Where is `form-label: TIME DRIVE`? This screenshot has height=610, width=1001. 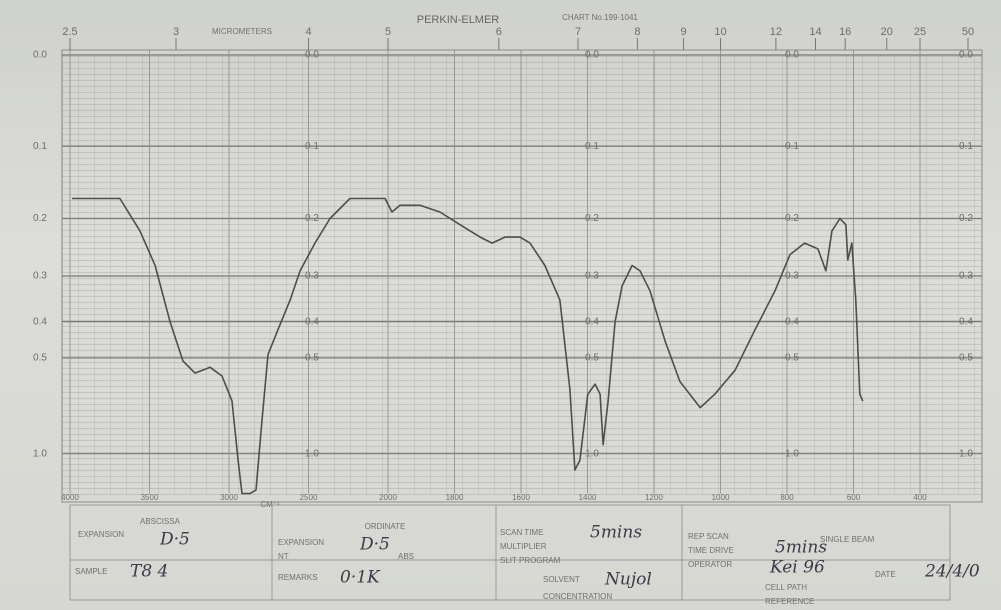
form-label: TIME DRIVE is located at coordinates (711, 550).